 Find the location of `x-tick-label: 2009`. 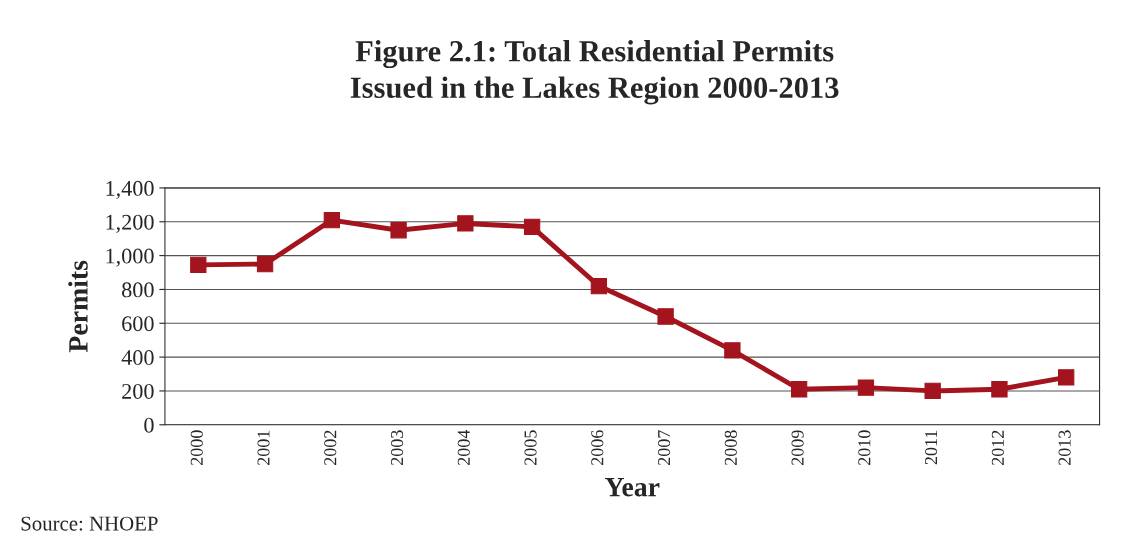

x-tick-label: 2009 is located at coordinates (797, 447).